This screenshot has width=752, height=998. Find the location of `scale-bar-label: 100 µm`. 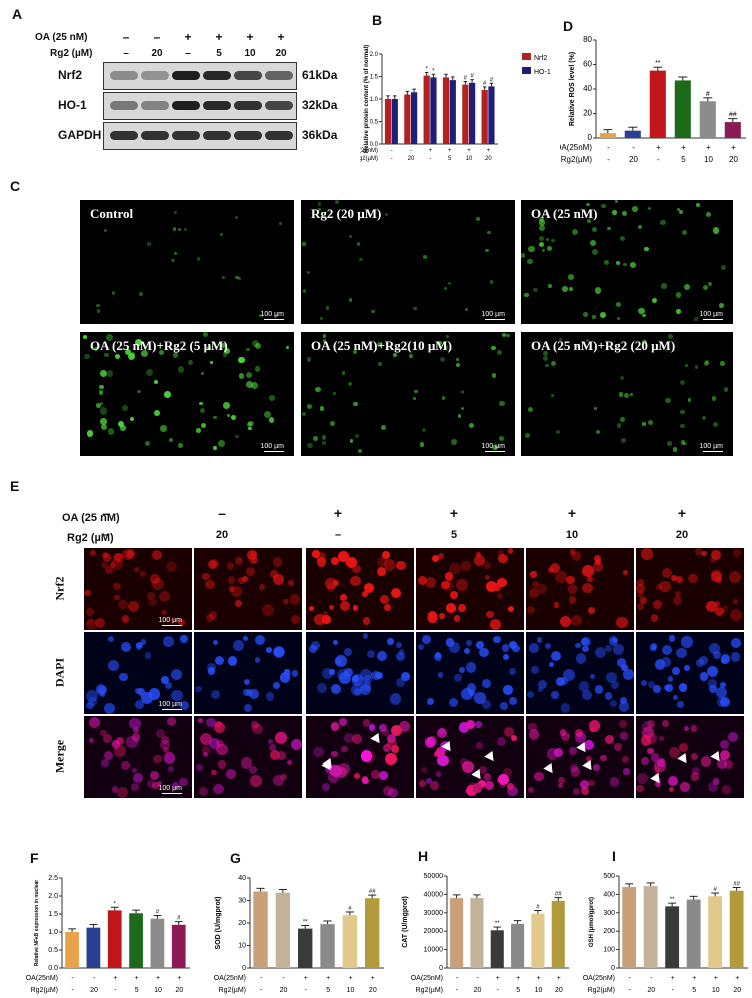

scale-bar-label: 100 µm is located at coordinates (493, 446).